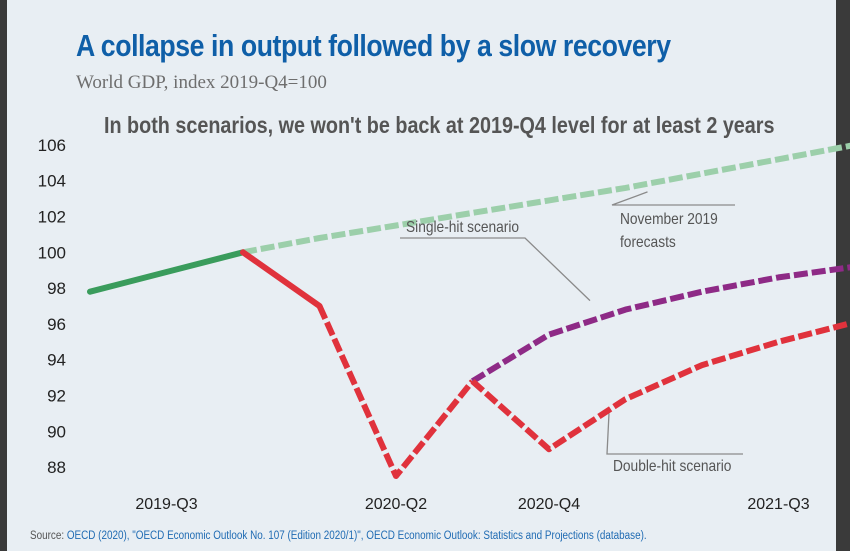  I want to click on leader-forecast, so click(673, 198).